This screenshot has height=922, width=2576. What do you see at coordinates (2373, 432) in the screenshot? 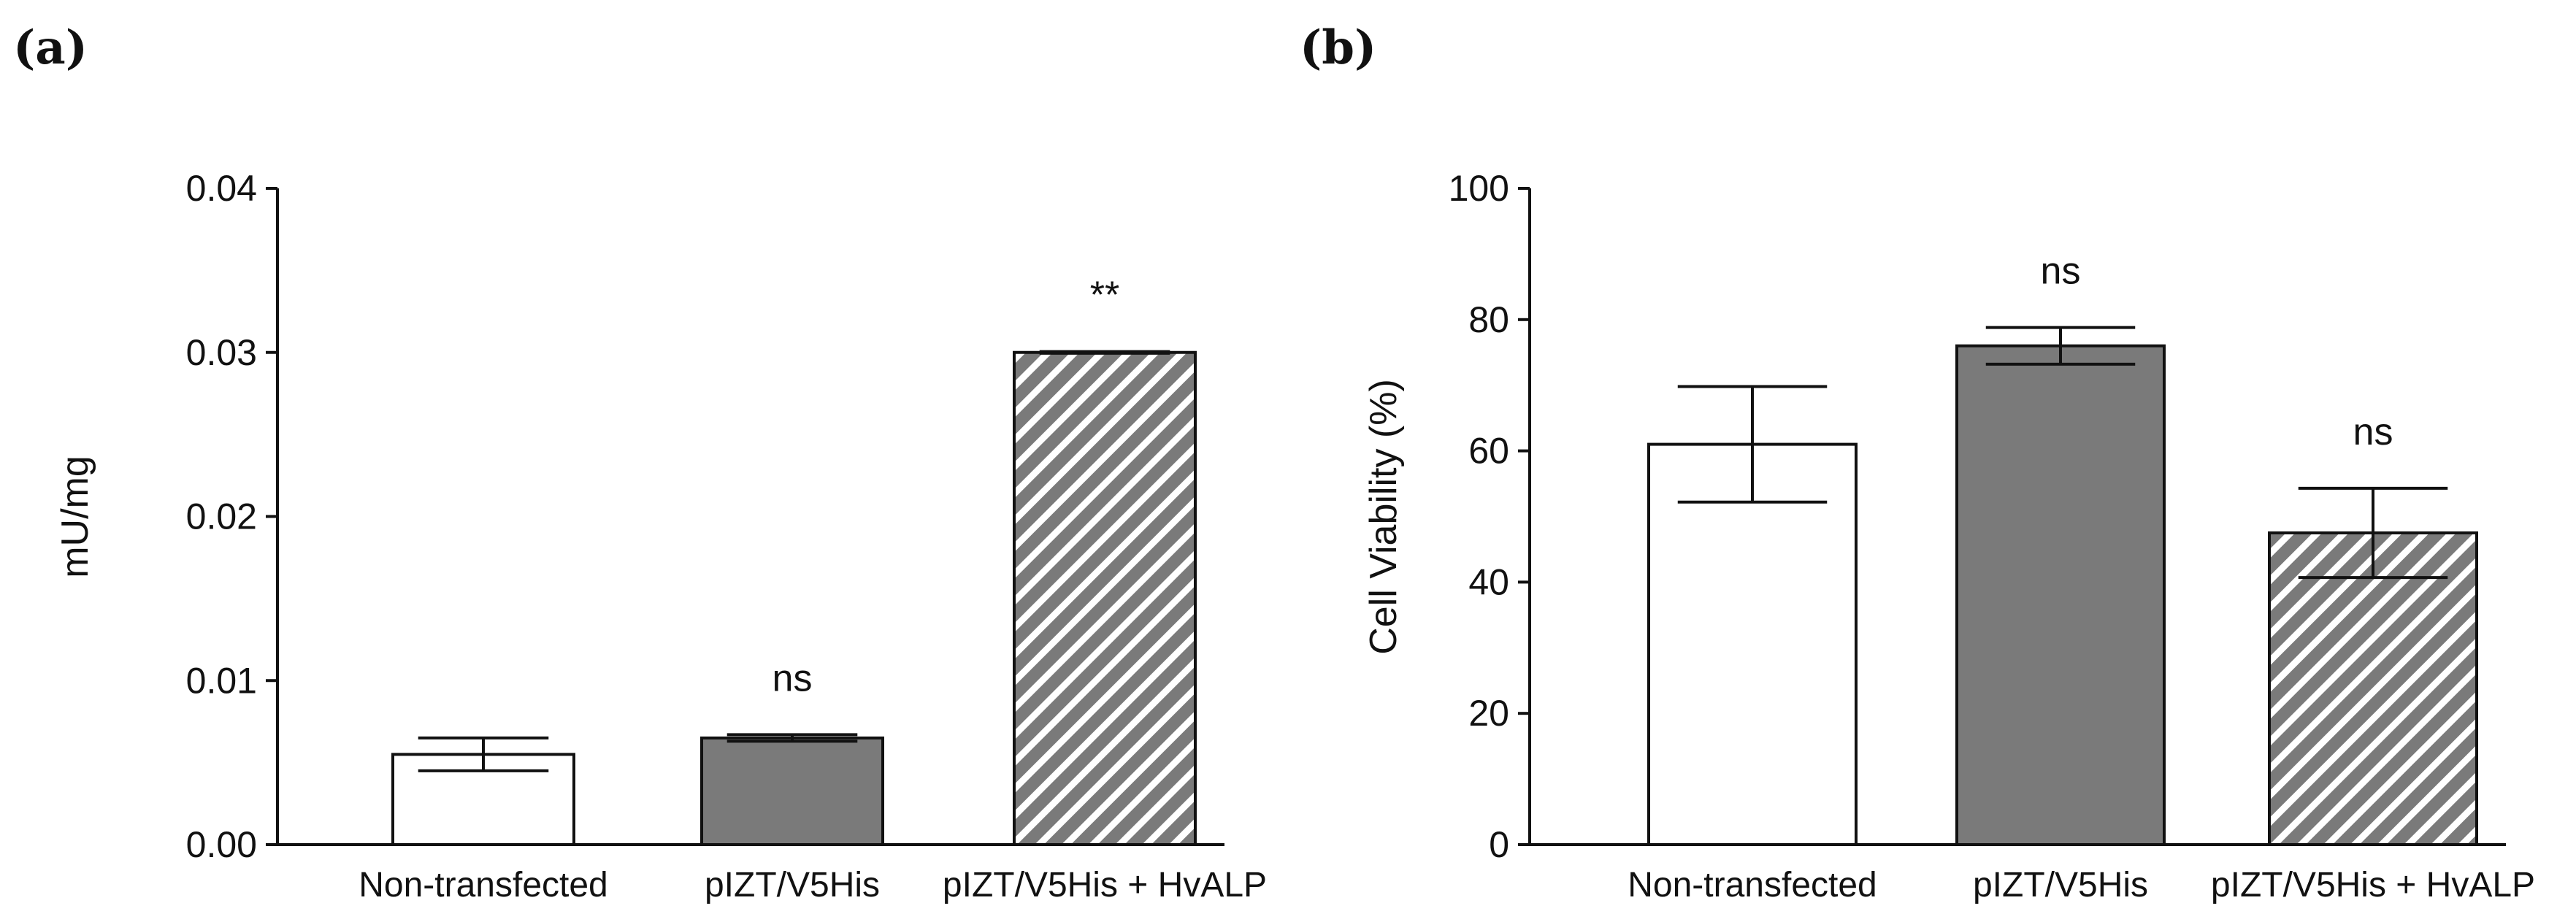
I see `significance-label-2: ns` at bounding box center [2373, 432].